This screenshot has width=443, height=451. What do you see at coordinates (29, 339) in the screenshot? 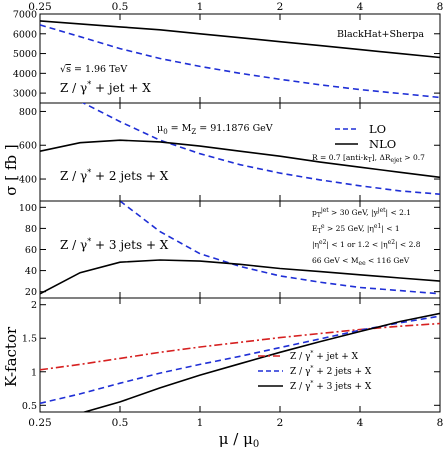
I see `ytick-label: 1.5` at bounding box center [29, 339].